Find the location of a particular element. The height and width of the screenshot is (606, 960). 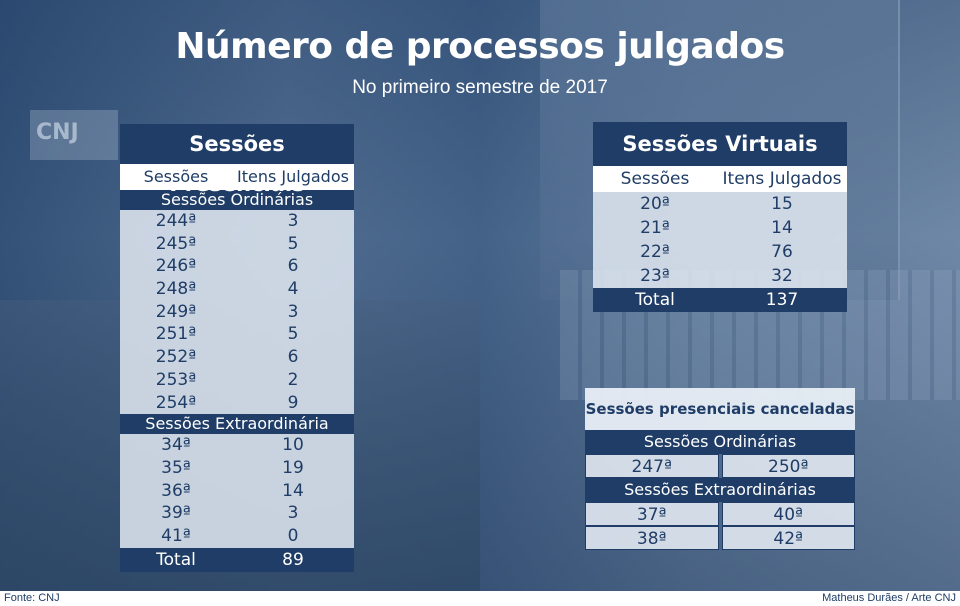

sessao-cell: 41ª is located at coordinates (176, 535).